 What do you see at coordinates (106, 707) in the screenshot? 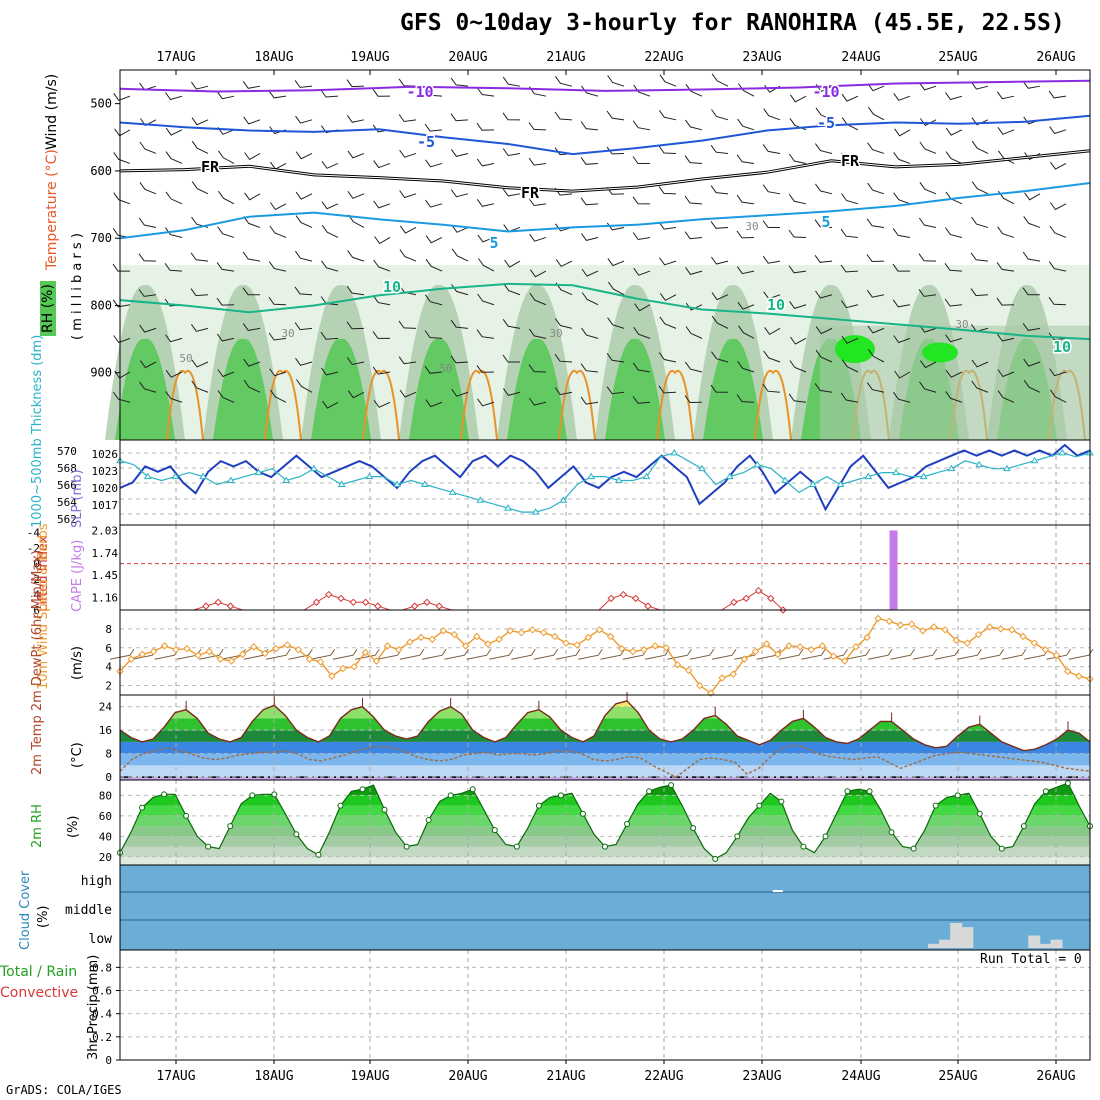
I see `temp-tick-0: 24` at bounding box center [106, 707].